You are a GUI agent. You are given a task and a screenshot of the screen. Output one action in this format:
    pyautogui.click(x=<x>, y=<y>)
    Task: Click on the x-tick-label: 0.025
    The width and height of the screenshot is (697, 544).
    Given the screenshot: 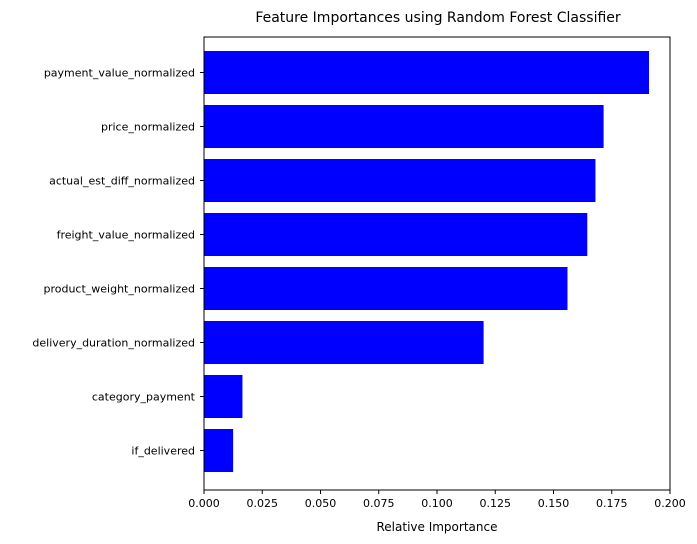 What is the action you would take?
    pyautogui.click(x=263, y=503)
    